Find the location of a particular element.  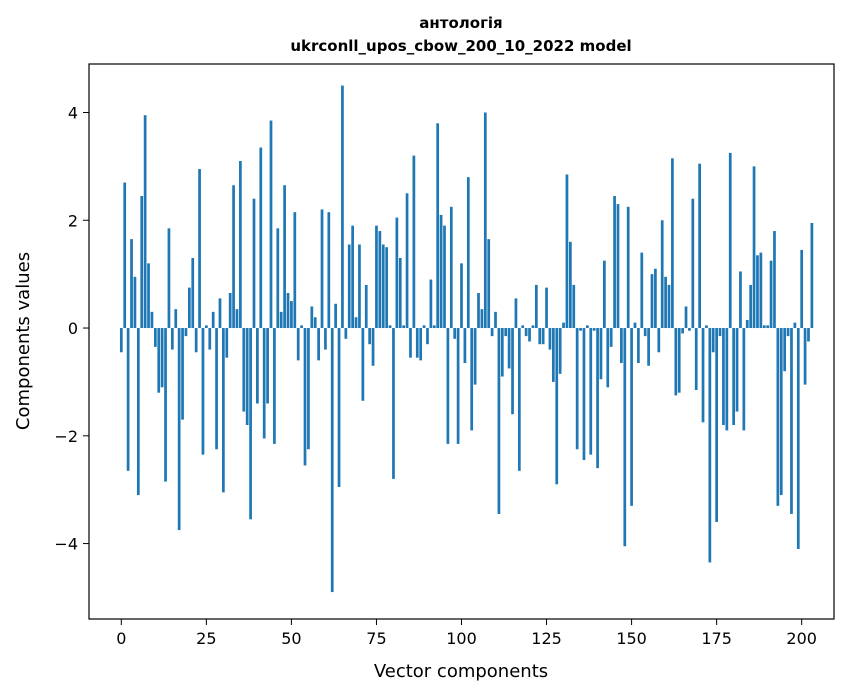

y-tick-label: −2 is located at coordinates (66, 436).